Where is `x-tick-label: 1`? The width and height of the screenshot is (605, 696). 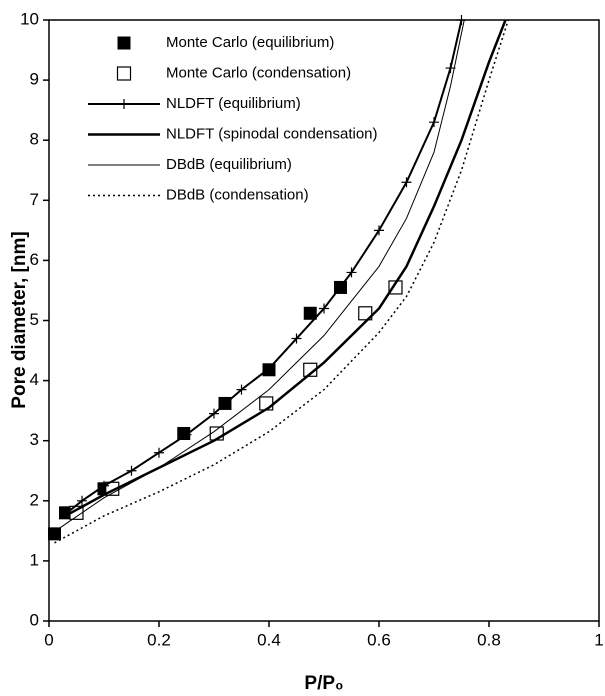 x-tick-label: 1 is located at coordinates (598, 639).